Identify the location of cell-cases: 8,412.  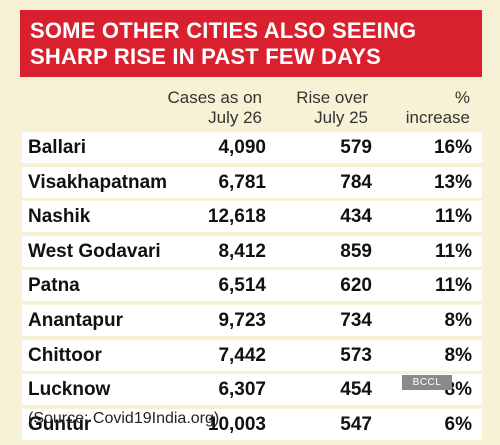
(242, 251).